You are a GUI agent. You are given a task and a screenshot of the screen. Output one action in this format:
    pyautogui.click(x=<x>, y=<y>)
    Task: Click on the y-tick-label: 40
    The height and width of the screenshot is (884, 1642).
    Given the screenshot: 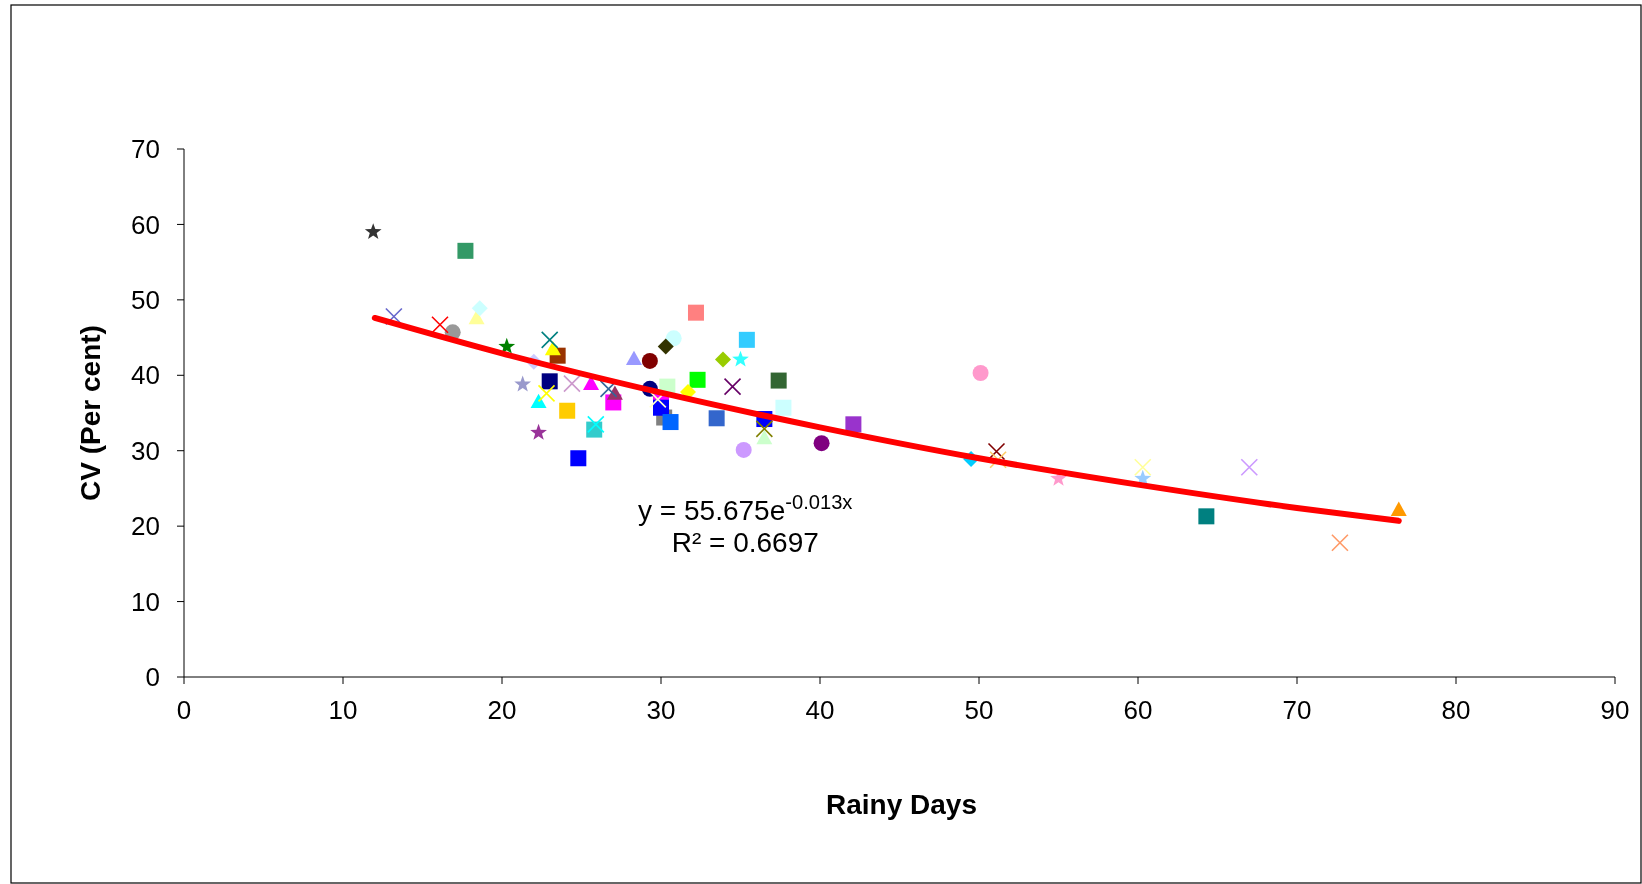 What is the action you would take?
    pyautogui.click(x=145, y=375)
    